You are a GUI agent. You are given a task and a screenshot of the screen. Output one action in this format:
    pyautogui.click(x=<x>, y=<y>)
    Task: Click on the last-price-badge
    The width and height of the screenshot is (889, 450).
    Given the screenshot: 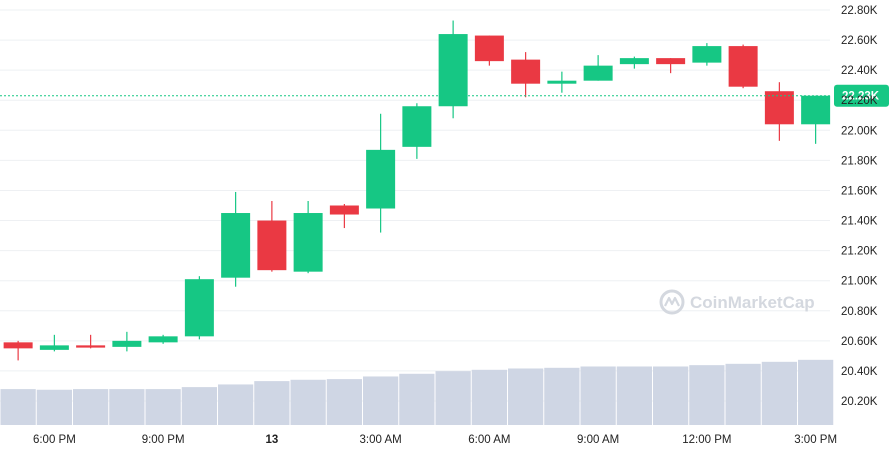 What is the action you would take?
    pyautogui.click(x=861, y=95)
    